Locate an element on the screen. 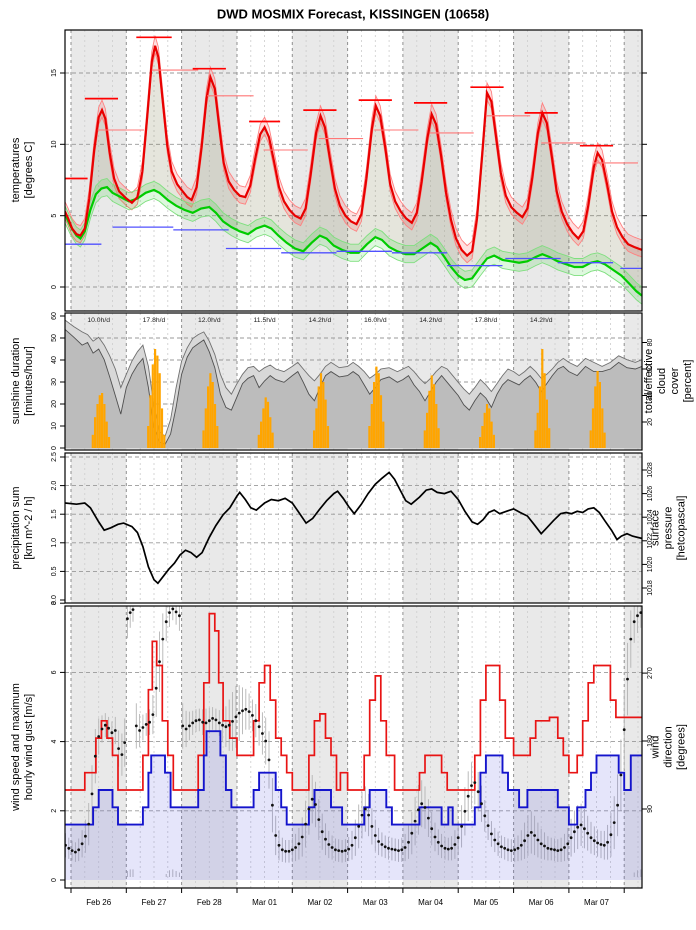 This screenshot has width=696, height=930. left-tick-label: 40 is located at coordinates (54, 360).